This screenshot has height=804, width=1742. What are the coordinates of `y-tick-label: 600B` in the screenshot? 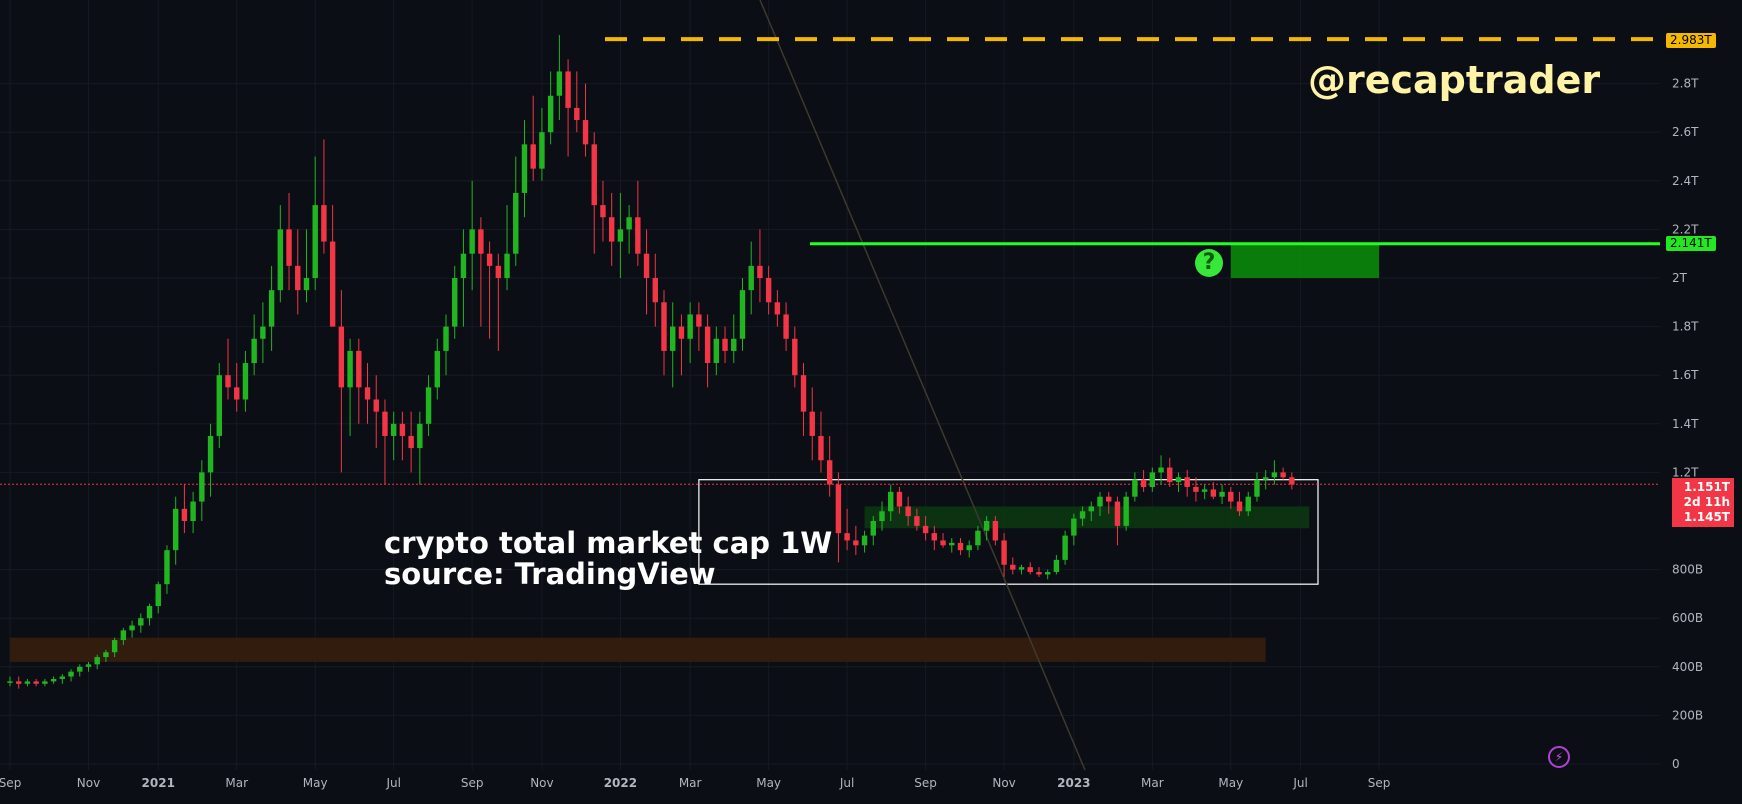 It's located at (1687, 618).